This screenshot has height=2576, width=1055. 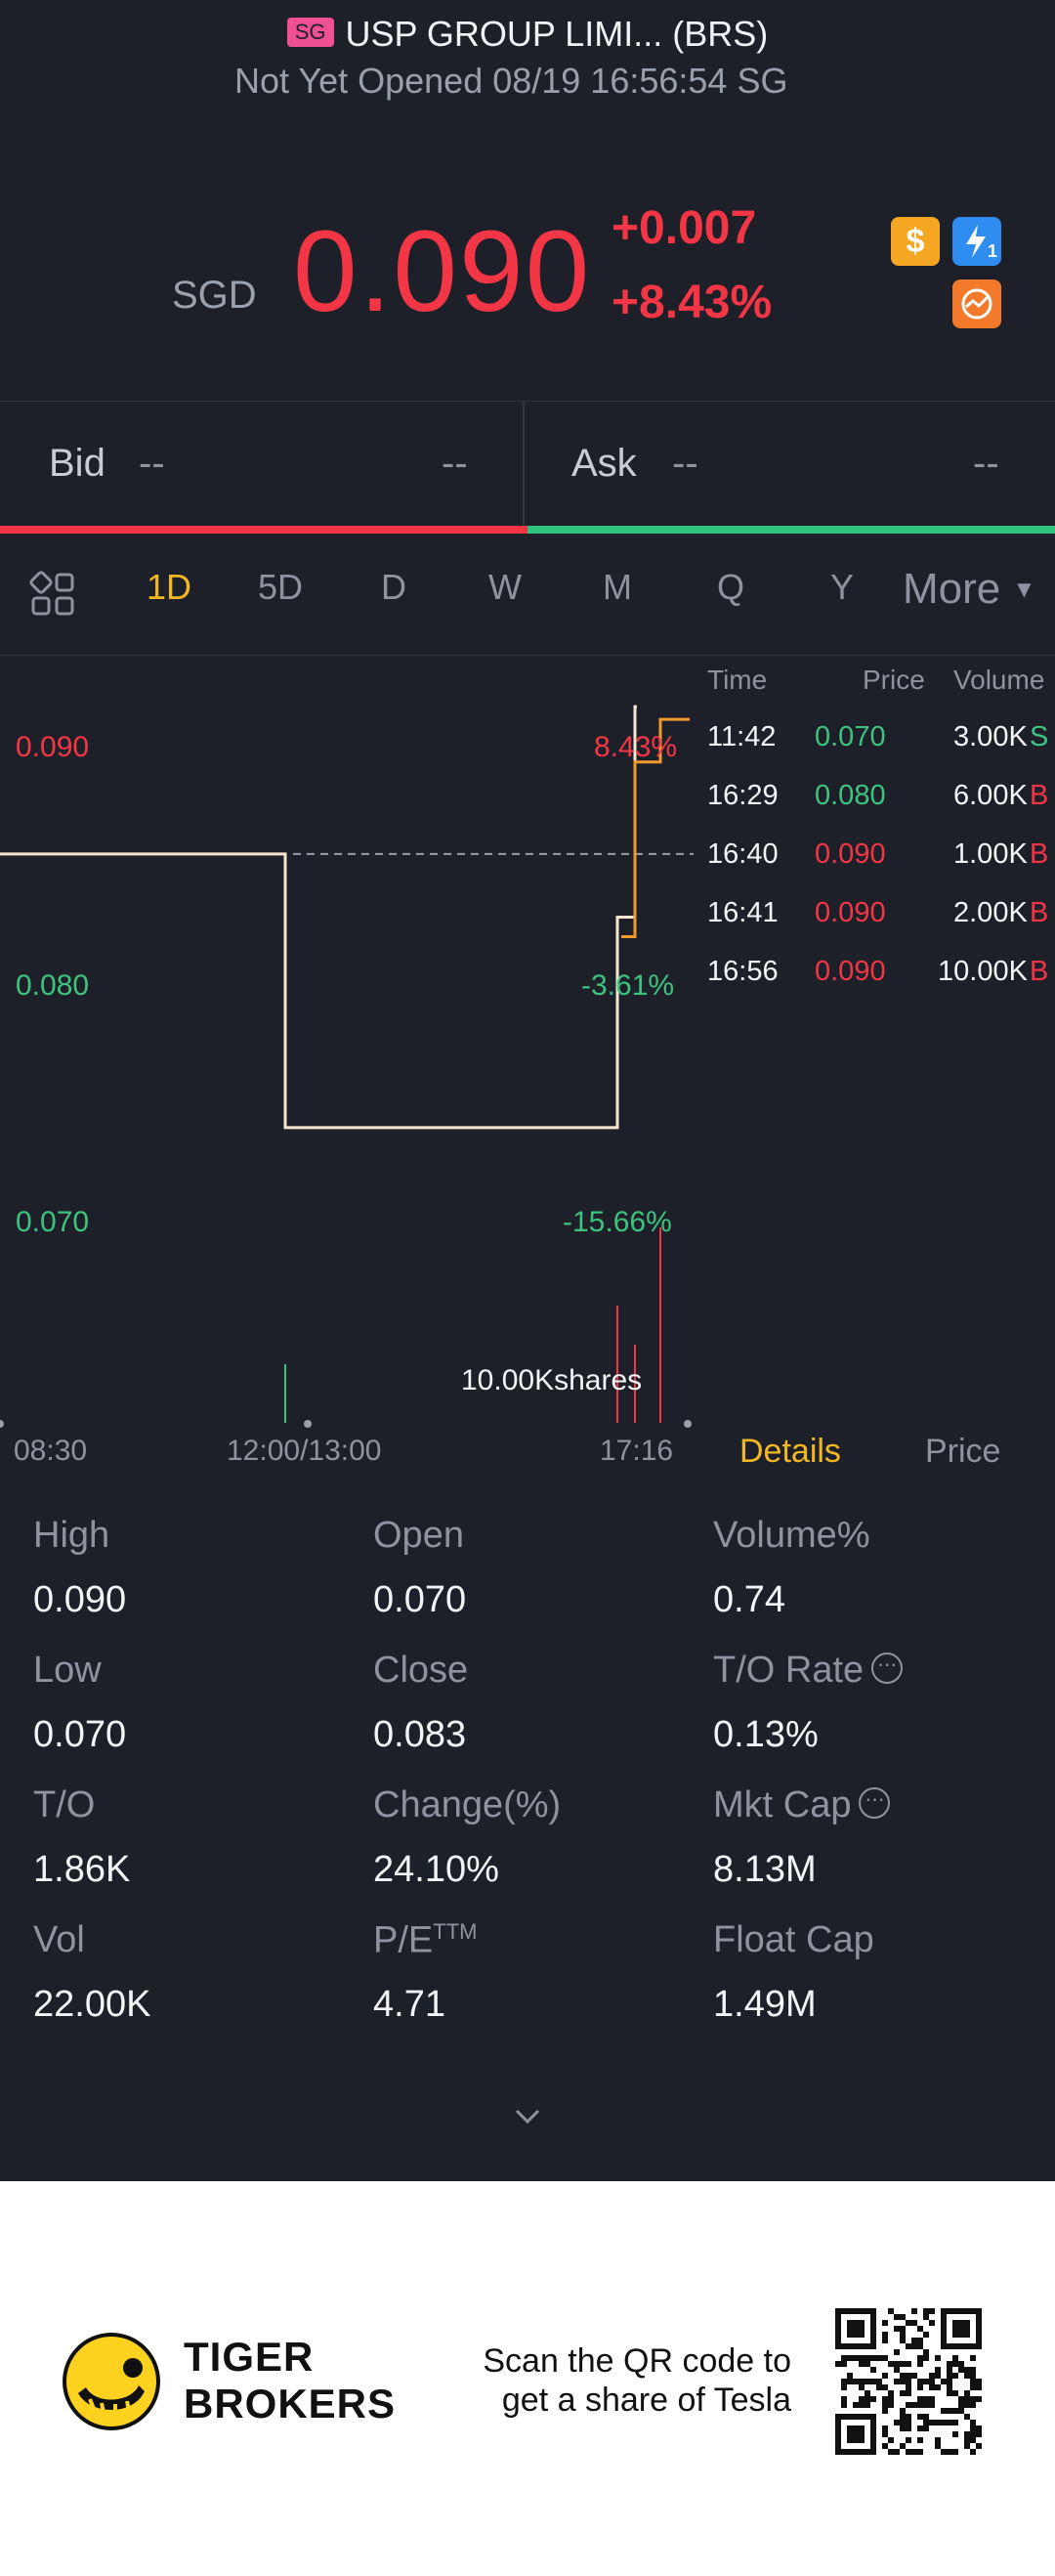 What do you see at coordinates (421, 1671) in the screenshot?
I see `stat-close-label: Close` at bounding box center [421, 1671].